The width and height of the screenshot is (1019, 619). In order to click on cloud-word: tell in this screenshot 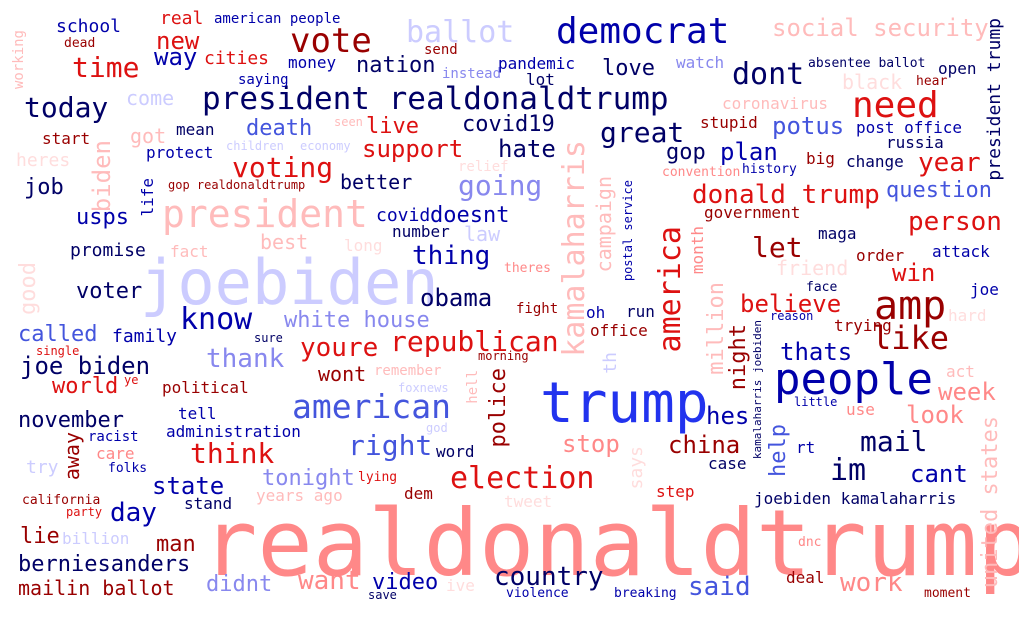, I will do `click(197, 413)`.